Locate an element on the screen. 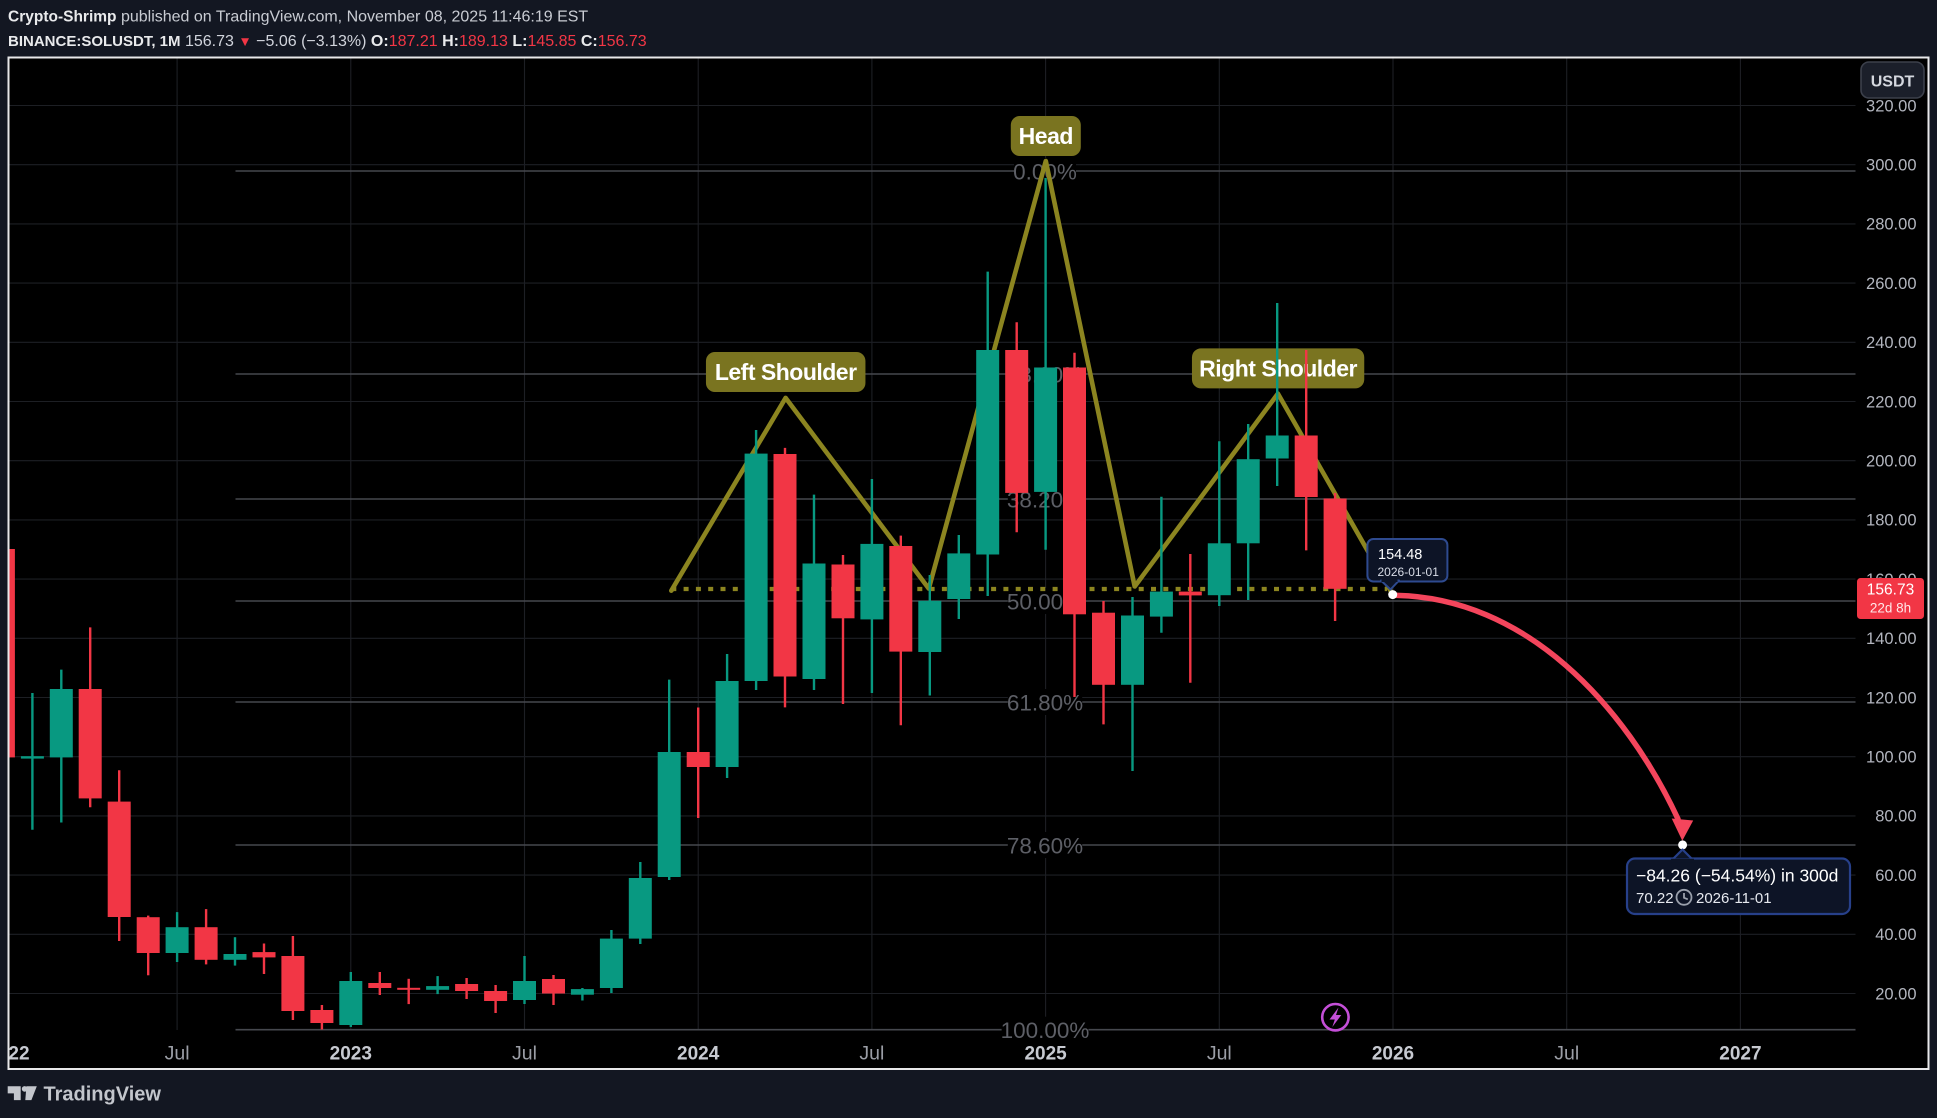  svg-text: Right Shoulder is located at coordinates (1278, 368).